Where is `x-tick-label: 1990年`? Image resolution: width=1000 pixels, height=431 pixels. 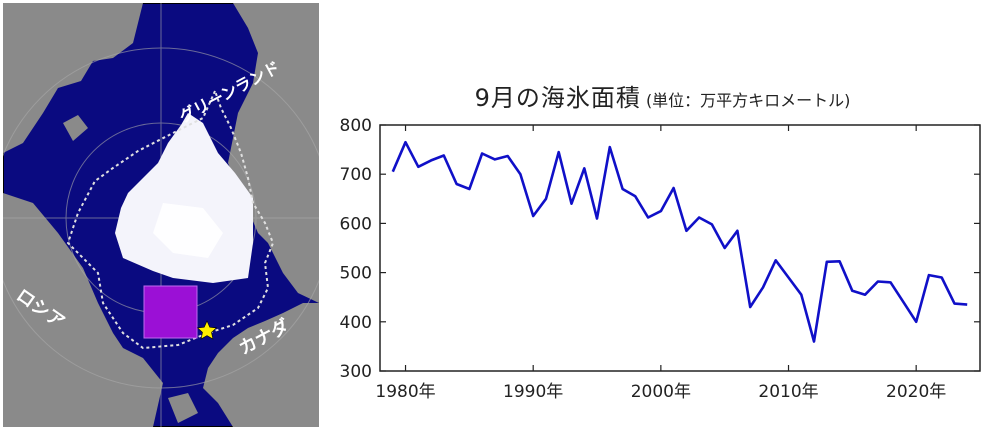
x-tick-label: 1990年 is located at coordinates (533, 392).